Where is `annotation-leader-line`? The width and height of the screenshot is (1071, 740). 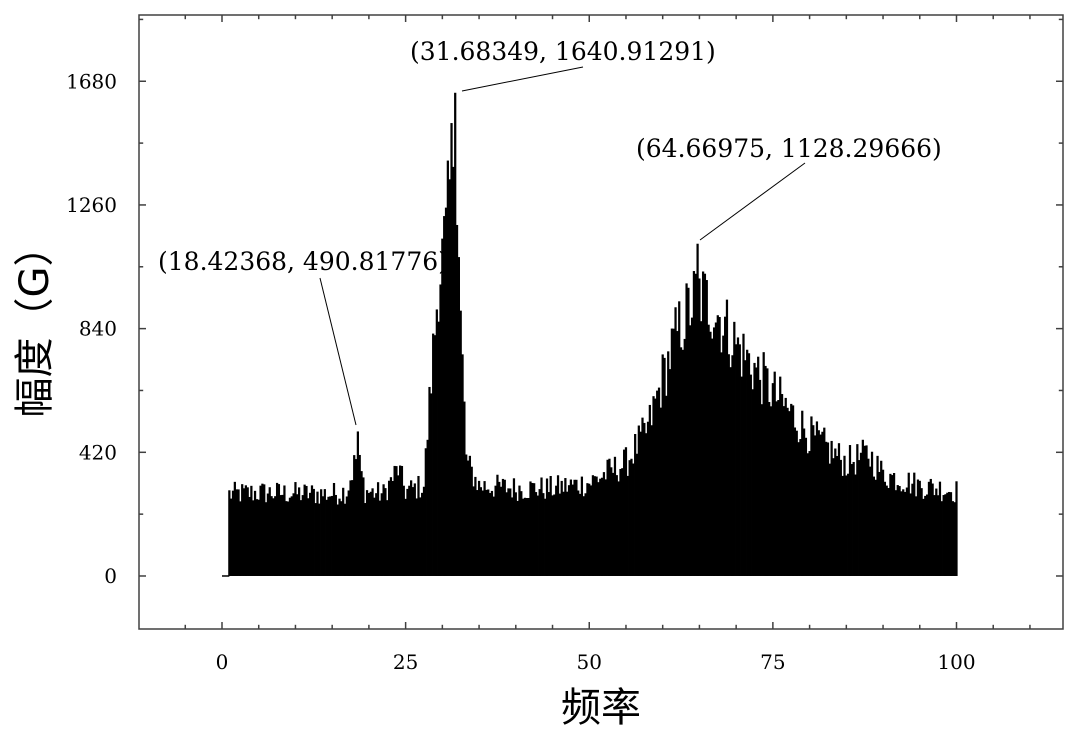 annotation-leader-line is located at coordinates (338, 351).